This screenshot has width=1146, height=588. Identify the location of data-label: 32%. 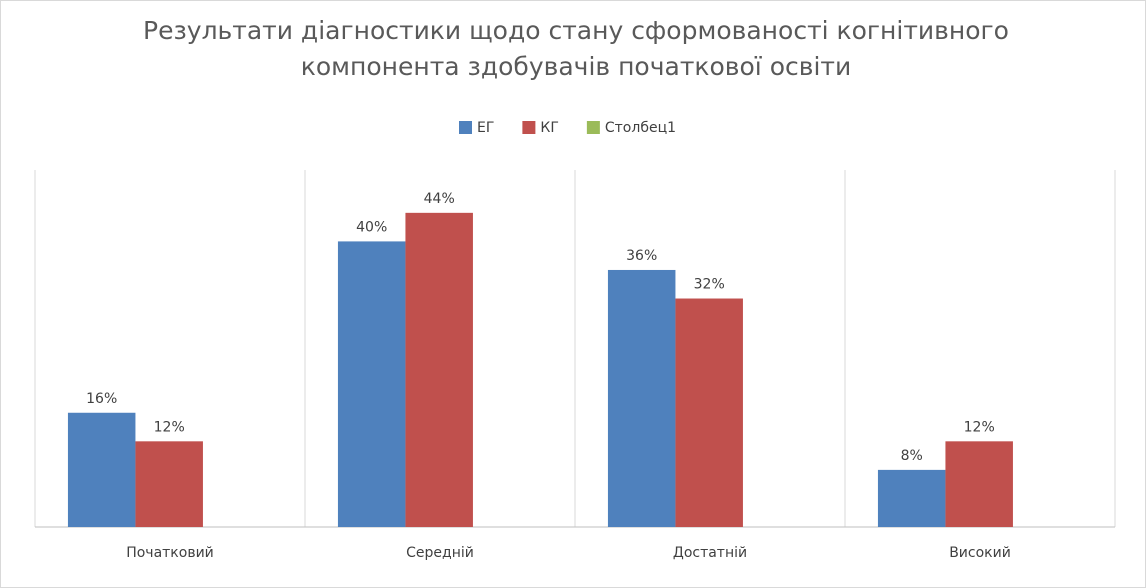
(709, 285).